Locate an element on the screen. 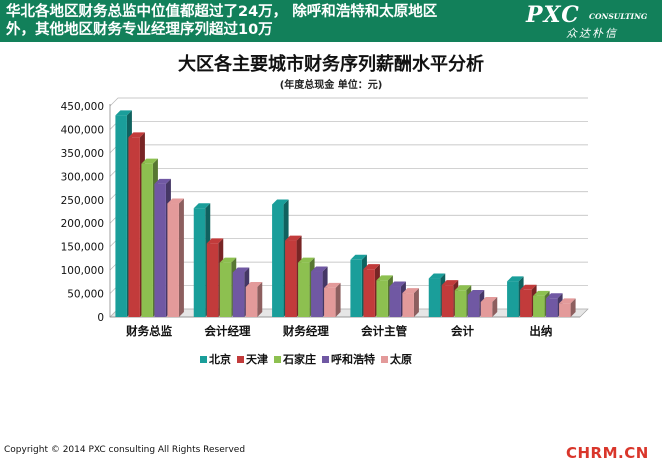  y-tick-label: 200,000 is located at coordinates (82, 224).